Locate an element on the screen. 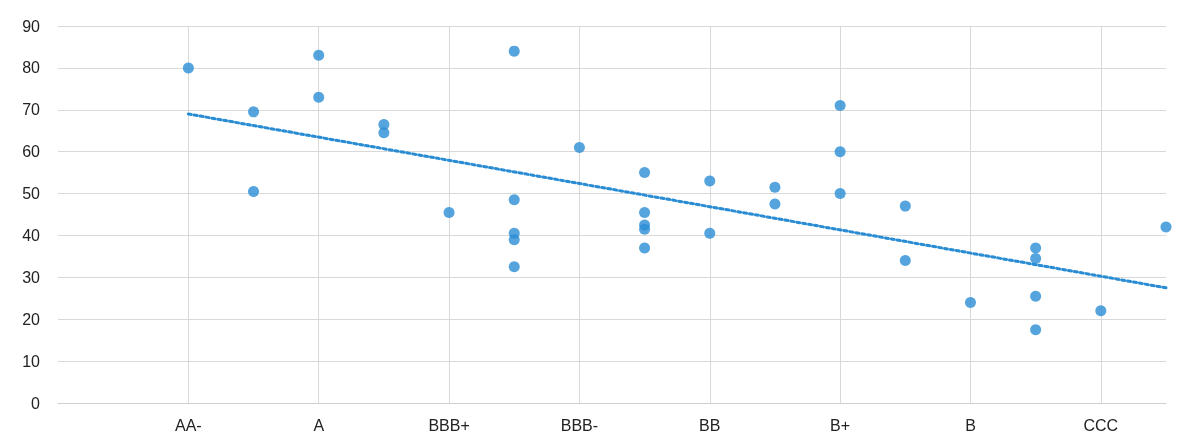  x-tick-label: B+ is located at coordinates (840, 425).